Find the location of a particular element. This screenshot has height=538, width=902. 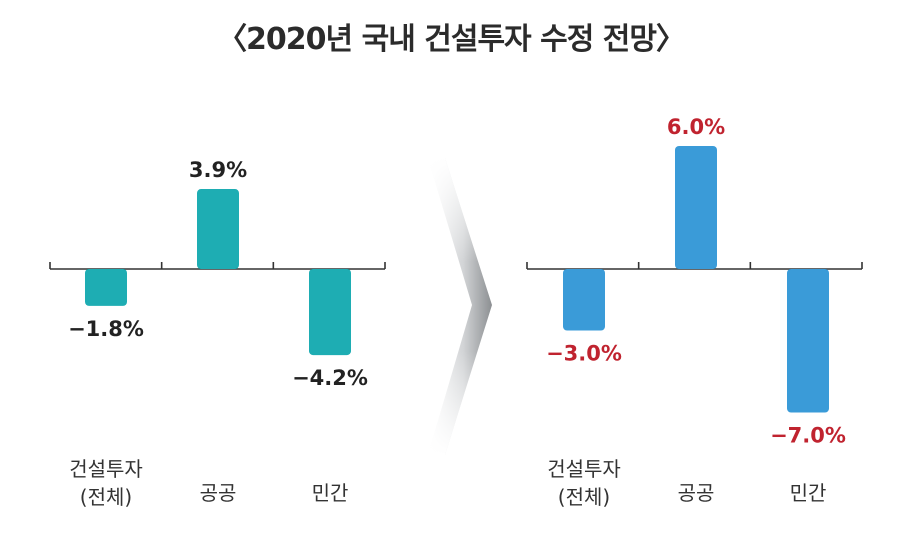

data-label: −7.0% is located at coordinates (808, 436).